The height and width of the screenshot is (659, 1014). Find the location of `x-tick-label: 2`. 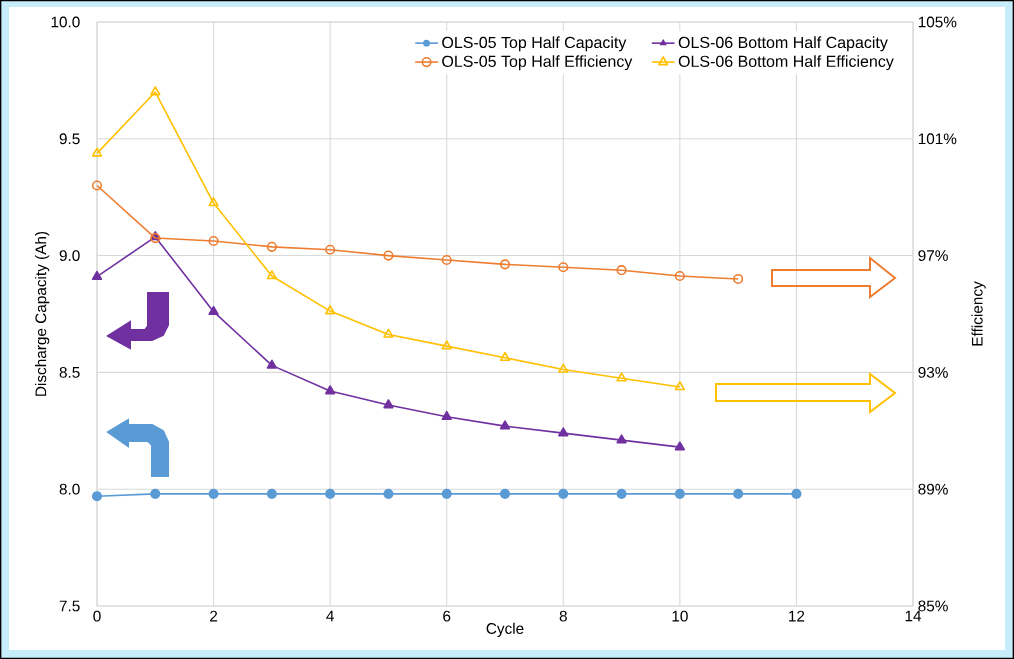

x-tick-label: 2 is located at coordinates (214, 616).